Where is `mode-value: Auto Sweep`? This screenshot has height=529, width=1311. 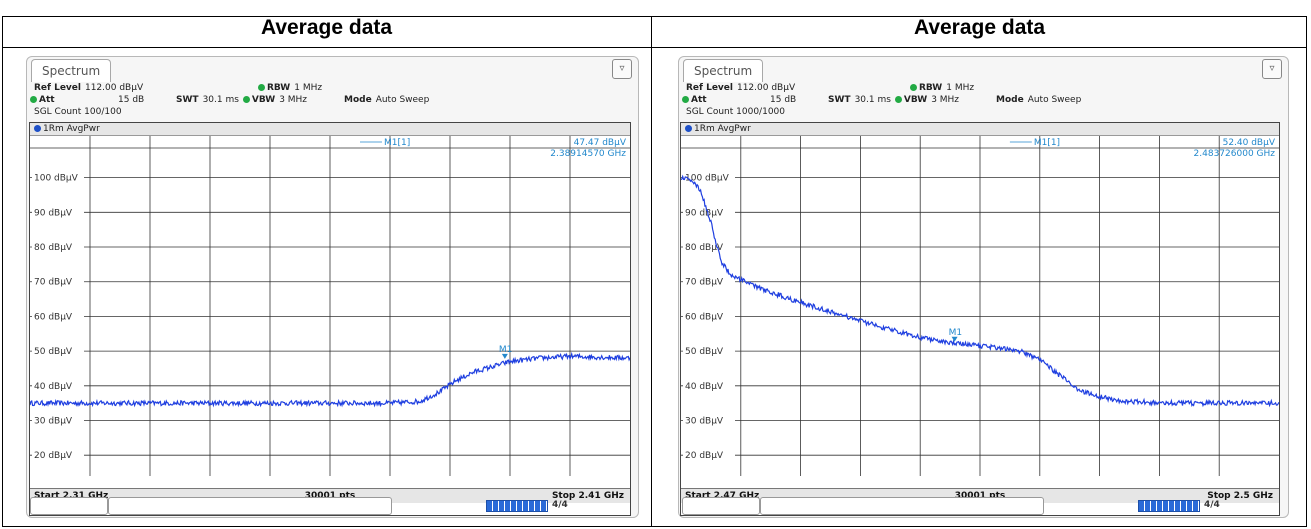
mode-value: Auto Sweep is located at coordinates (402, 100).